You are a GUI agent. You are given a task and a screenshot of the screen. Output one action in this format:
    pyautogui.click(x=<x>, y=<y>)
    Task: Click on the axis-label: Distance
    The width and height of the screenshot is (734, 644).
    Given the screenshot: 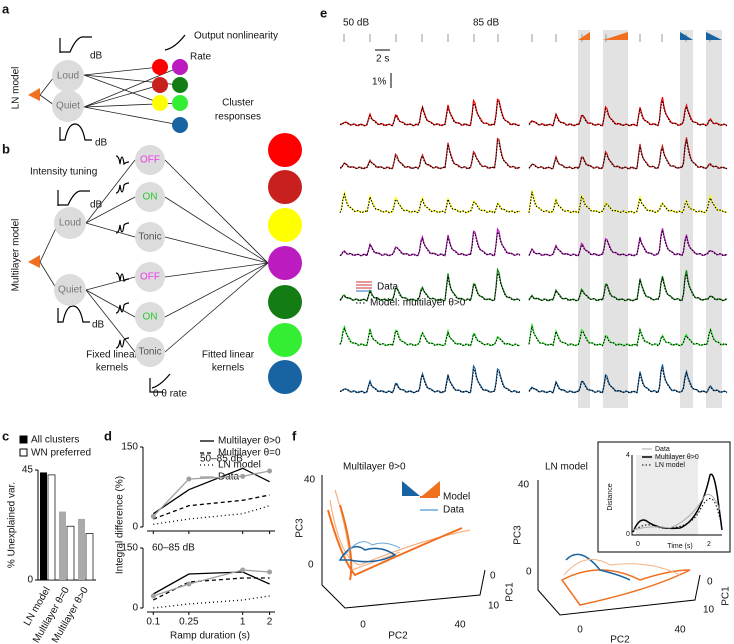 What is the action you would take?
    pyautogui.click(x=610, y=496)
    